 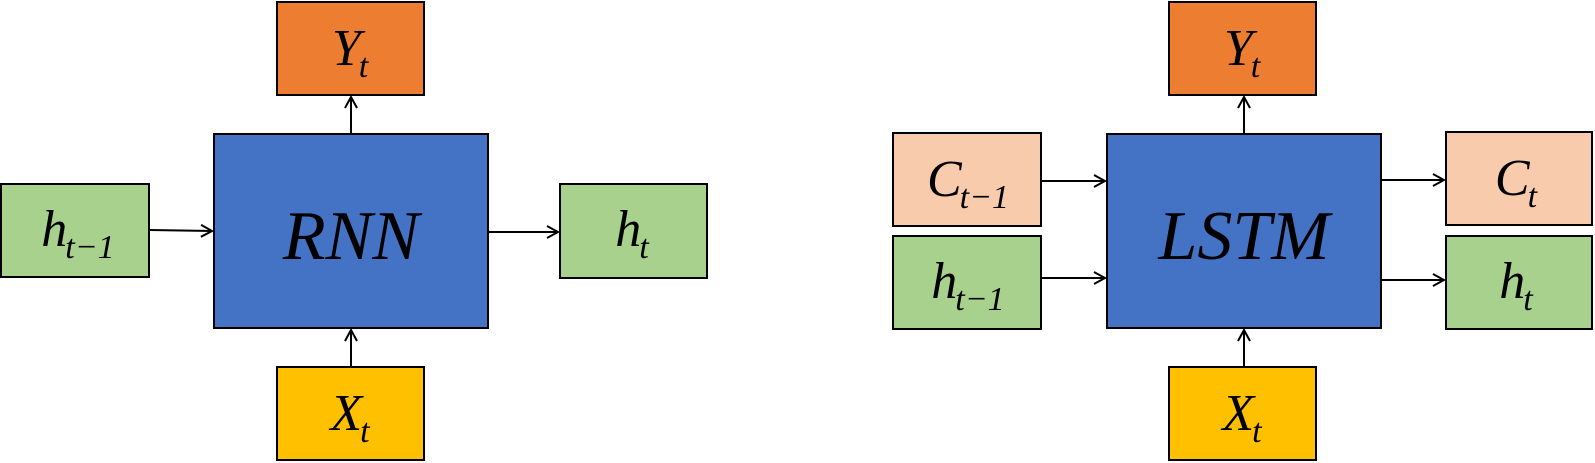 What do you see at coordinates (632, 233) in the screenshot?
I see `rnn-hidden-label: ht` at bounding box center [632, 233].